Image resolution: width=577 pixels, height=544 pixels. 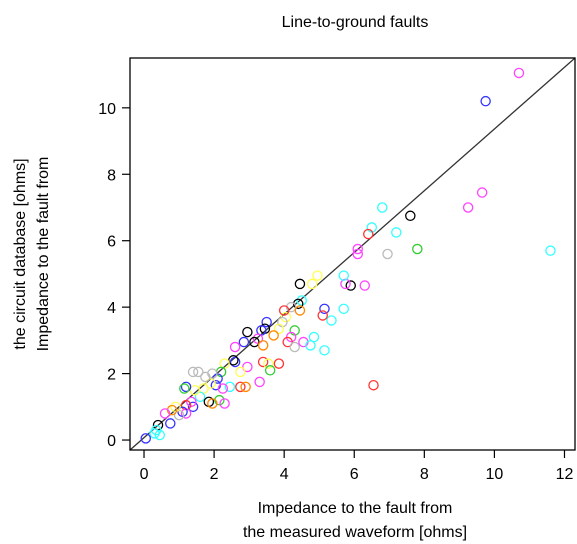 What do you see at coordinates (111, 375) in the screenshot?
I see `y-tick-label: 2` at bounding box center [111, 375].